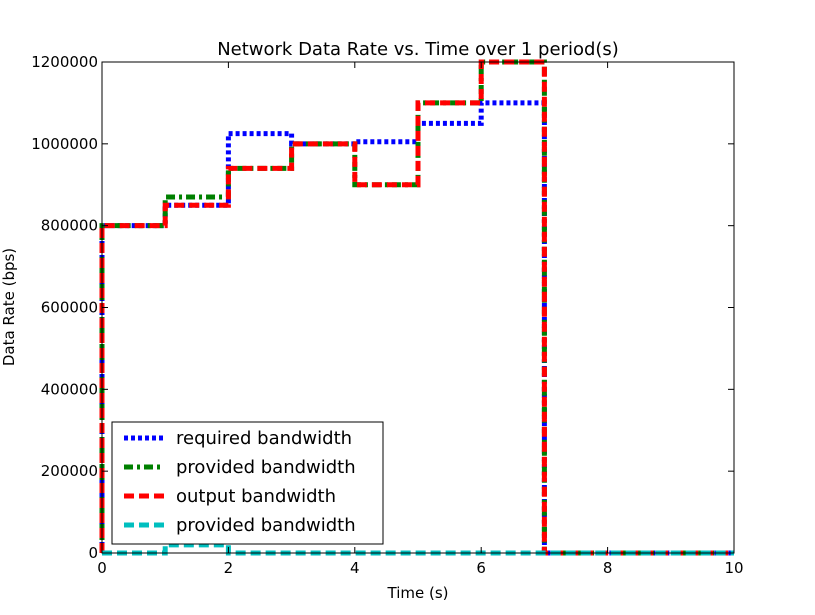 This screenshot has width=815, height=615. I want to click on y-tick-label: 400000, so click(69, 389).